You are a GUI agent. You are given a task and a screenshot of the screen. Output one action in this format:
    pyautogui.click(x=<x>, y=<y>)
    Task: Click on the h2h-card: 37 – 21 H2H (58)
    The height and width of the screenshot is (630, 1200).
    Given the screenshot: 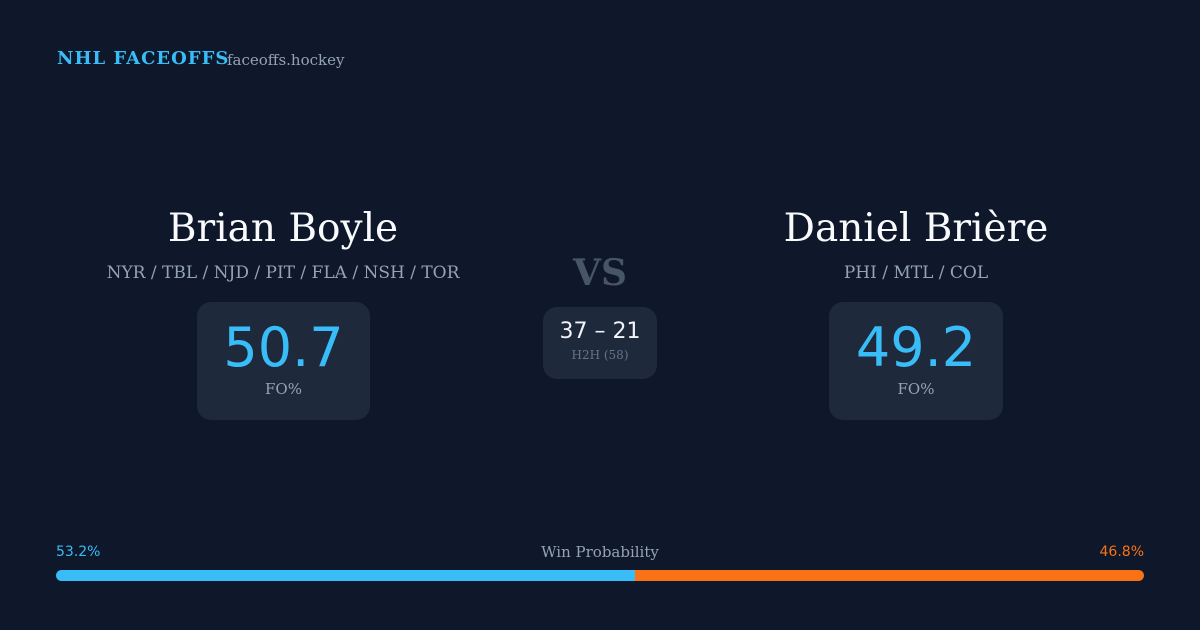 What is the action you would take?
    pyautogui.click(x=600, y=343)
    